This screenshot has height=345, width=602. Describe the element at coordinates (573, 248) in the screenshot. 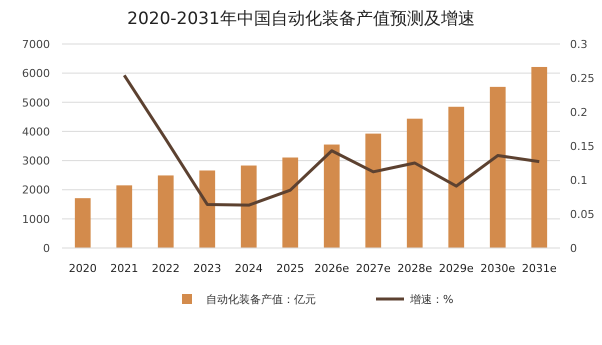

I see `y2-tick-label: 0` at that location.